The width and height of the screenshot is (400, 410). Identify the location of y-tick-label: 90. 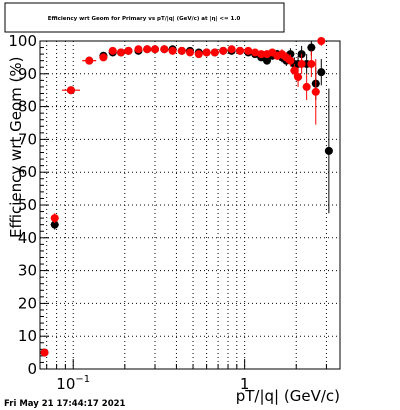
(27, 74).